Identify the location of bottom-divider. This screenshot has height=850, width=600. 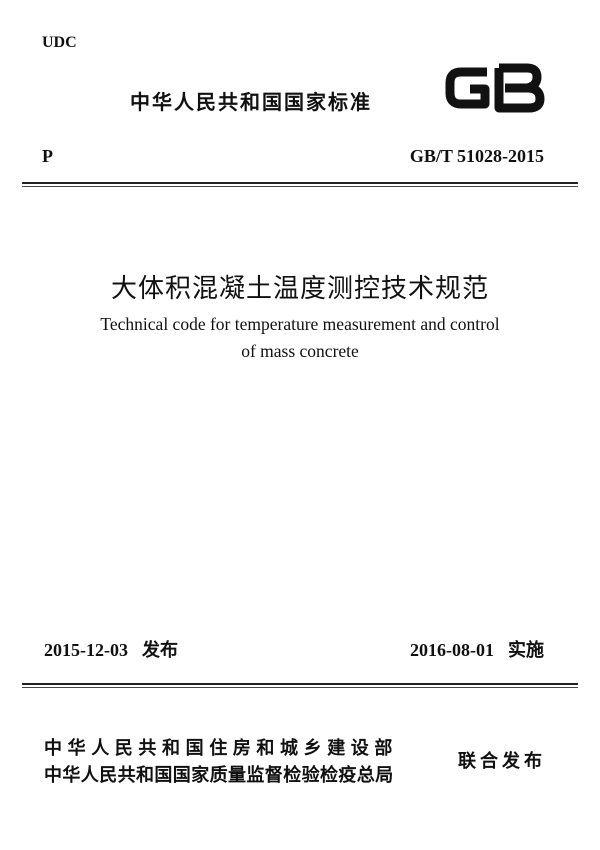
(300, 685).